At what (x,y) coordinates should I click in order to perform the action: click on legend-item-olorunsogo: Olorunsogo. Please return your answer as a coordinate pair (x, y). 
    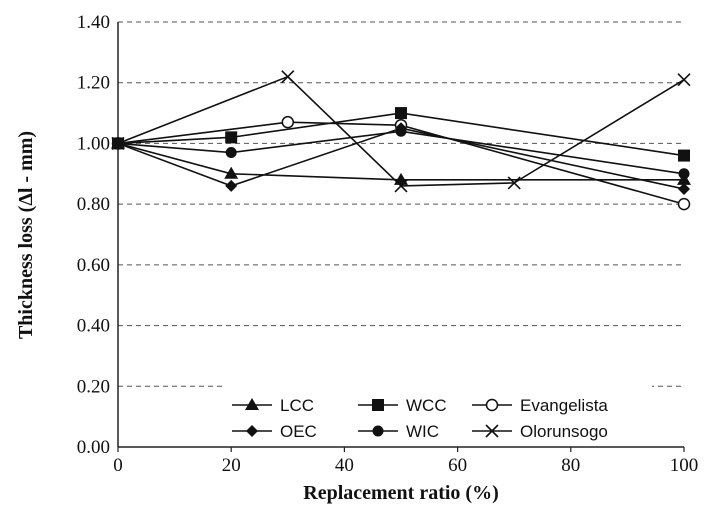
    Looking at the image, I should click on (540, 431).